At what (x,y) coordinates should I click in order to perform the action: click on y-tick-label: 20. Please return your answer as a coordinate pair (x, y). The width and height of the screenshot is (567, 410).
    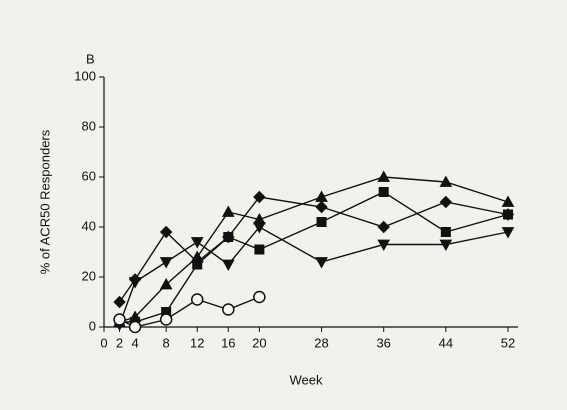
    Looking at the image, I should click on (89, 275).